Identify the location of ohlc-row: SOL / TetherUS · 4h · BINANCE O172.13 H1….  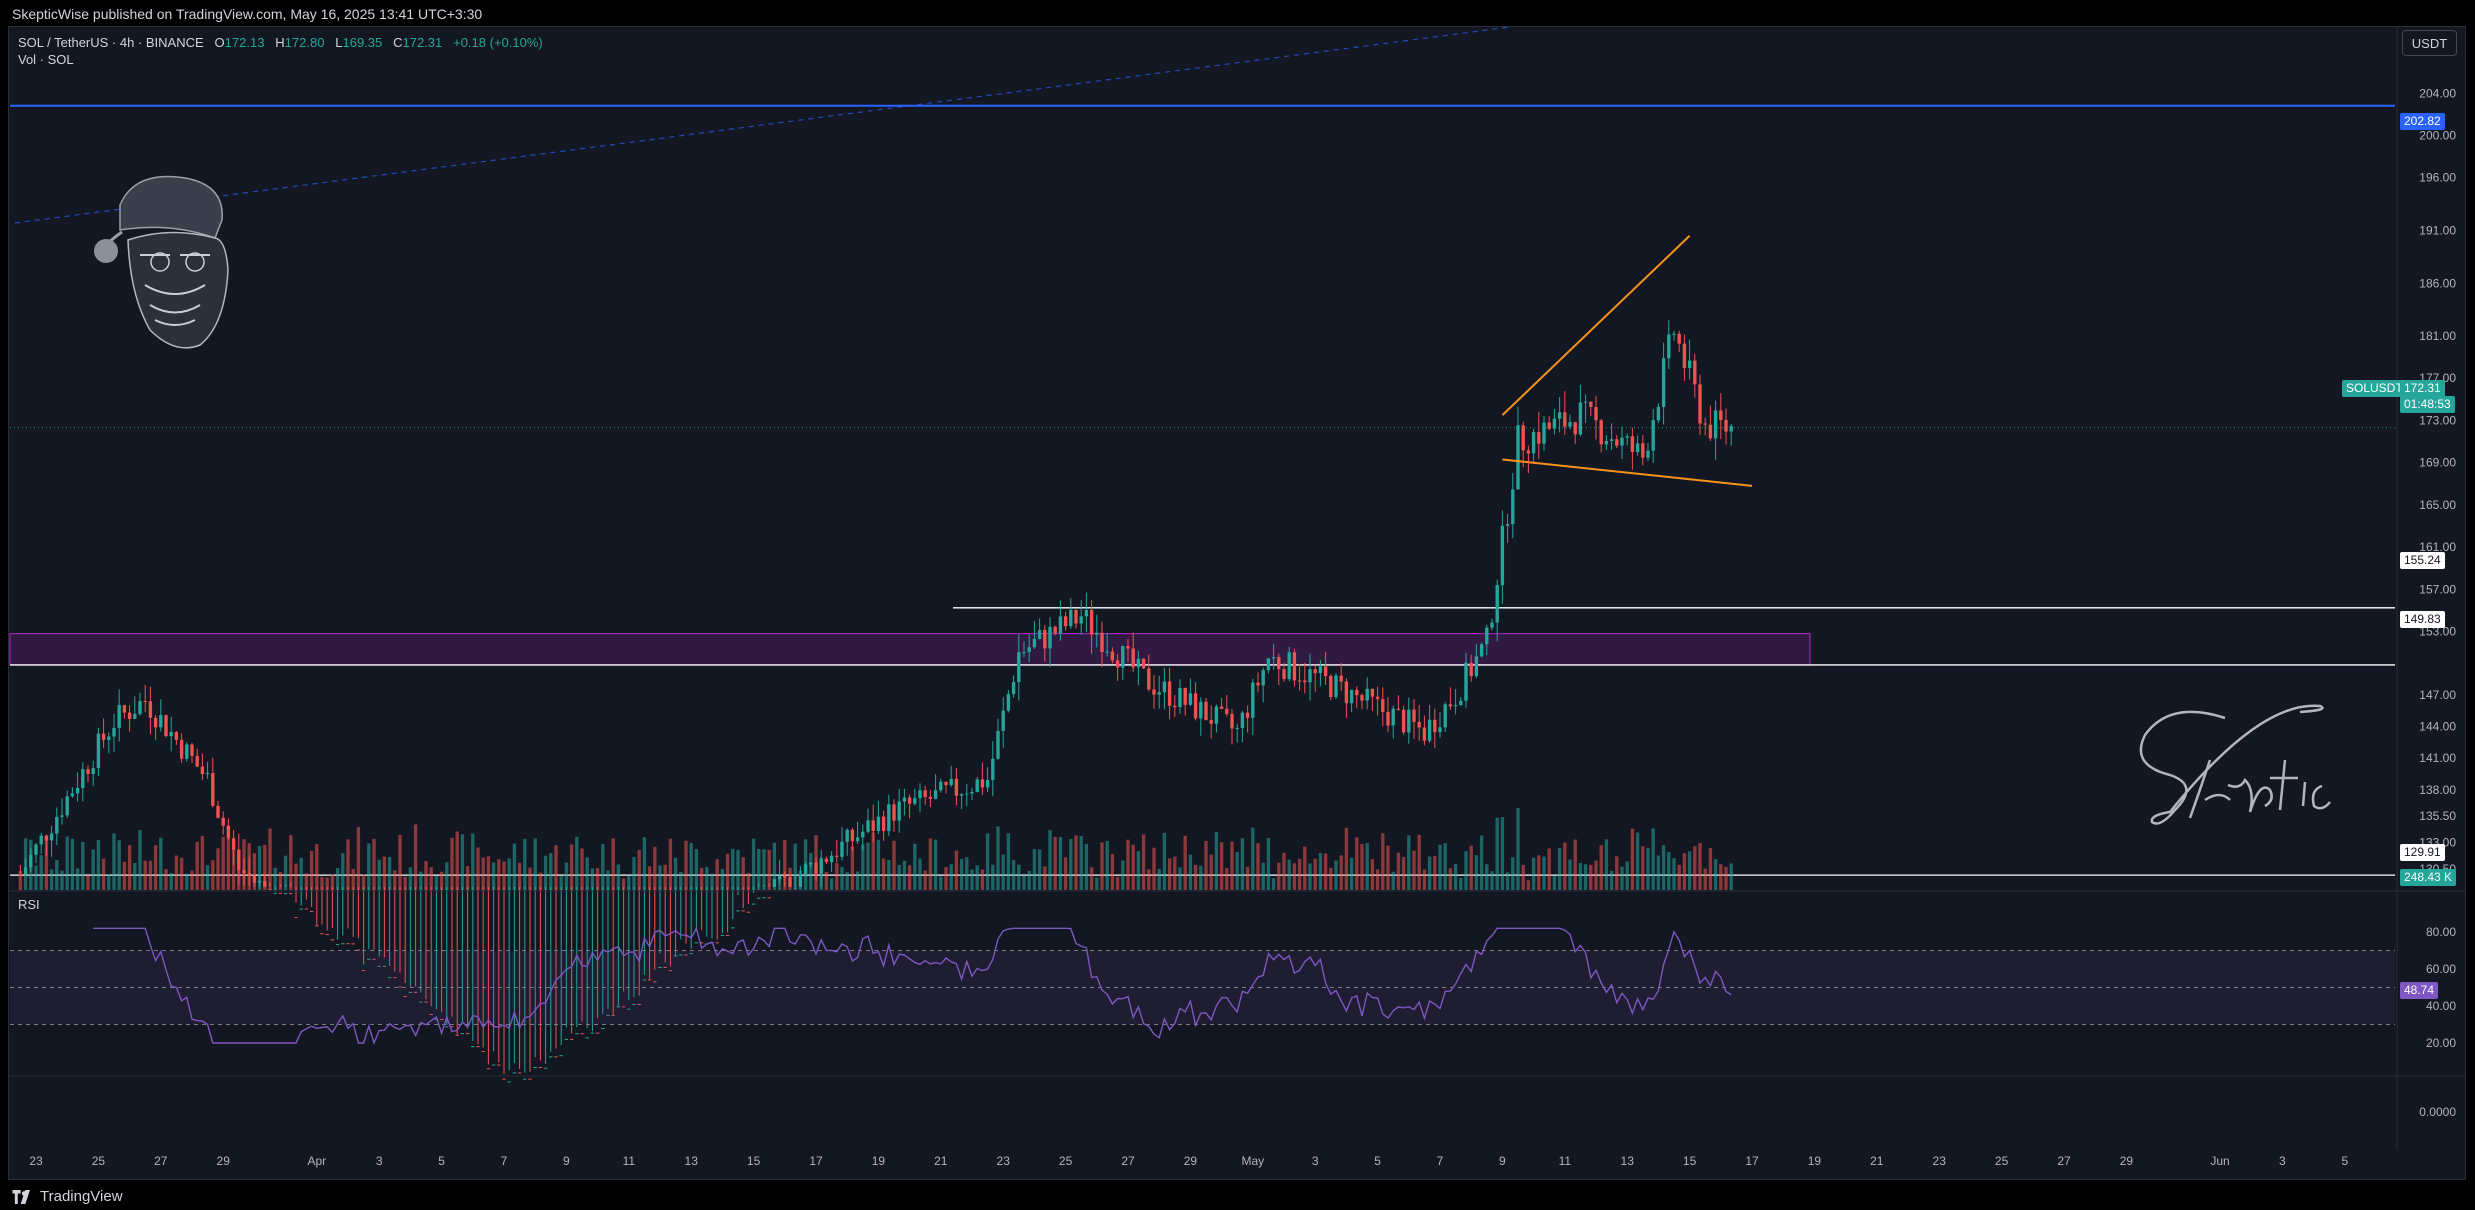
(280, 42).